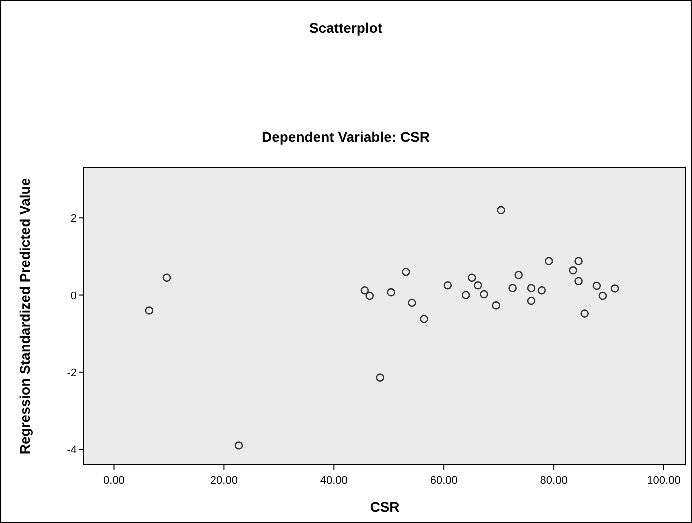 The width and height of the screenshot is (692, 523). I want to click on x-tick-label: 20.00, so click(224, 481).